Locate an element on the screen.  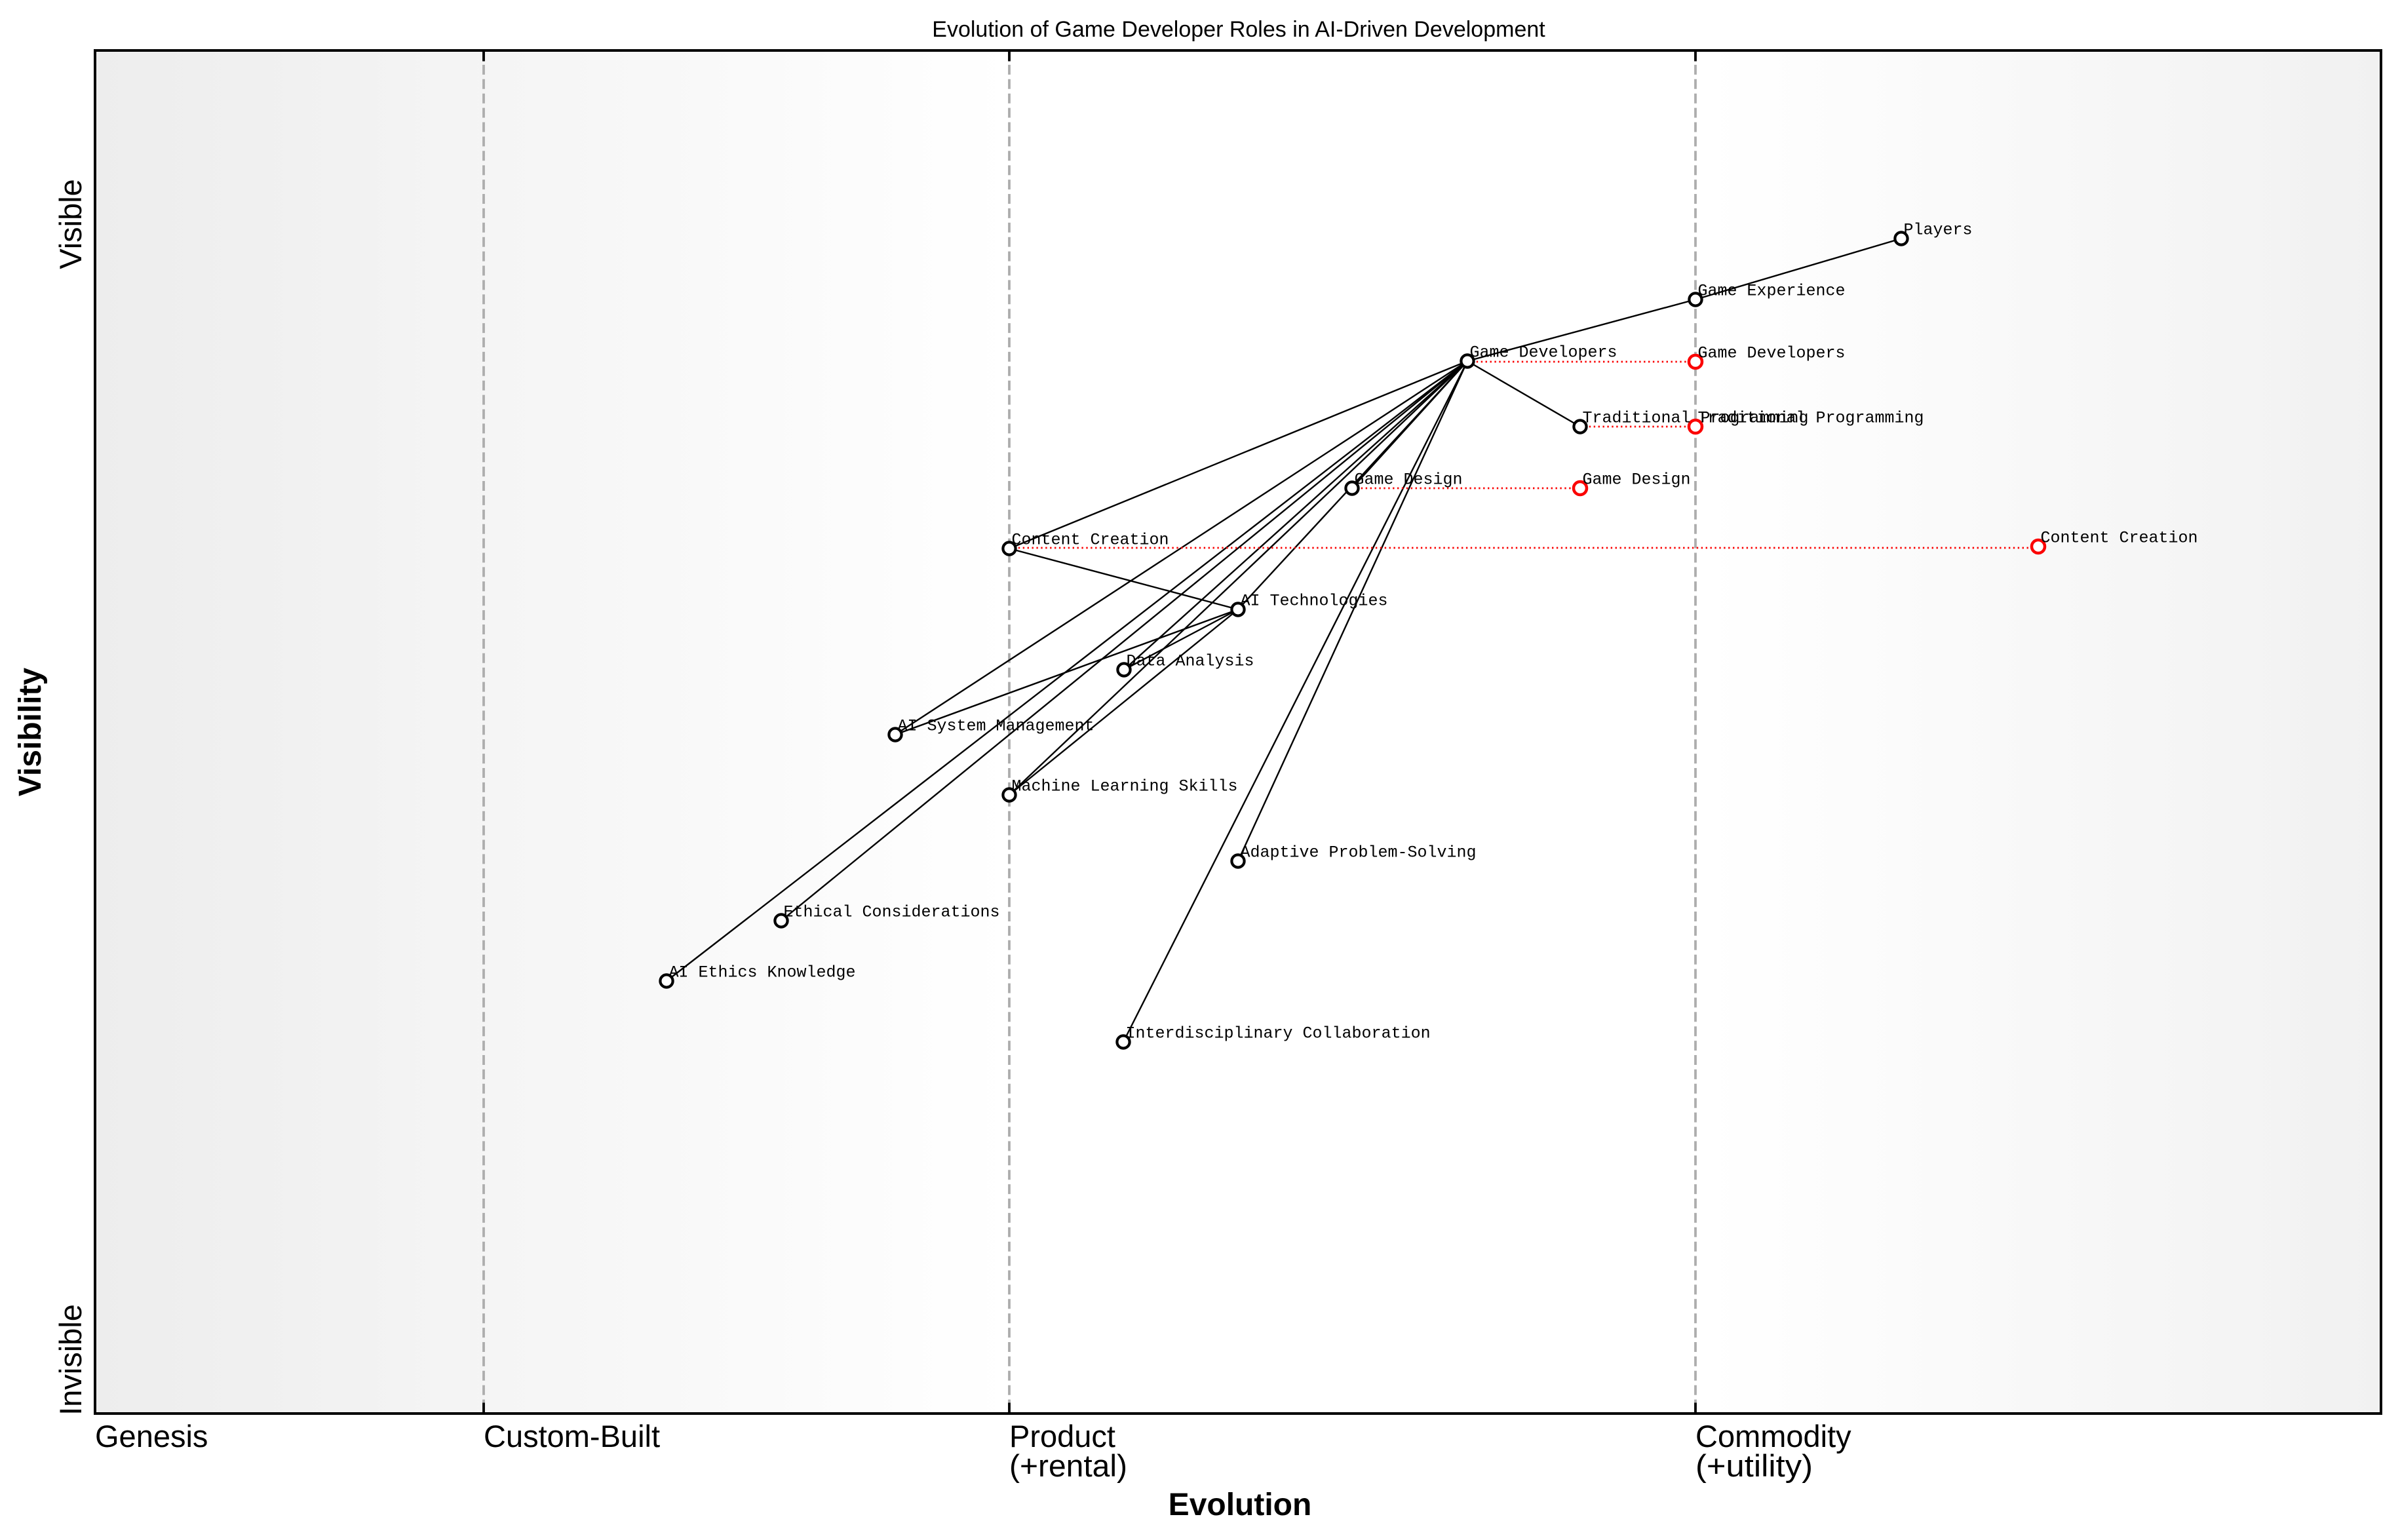
svg-text: AI System Management is located at coordinates (996, 726).